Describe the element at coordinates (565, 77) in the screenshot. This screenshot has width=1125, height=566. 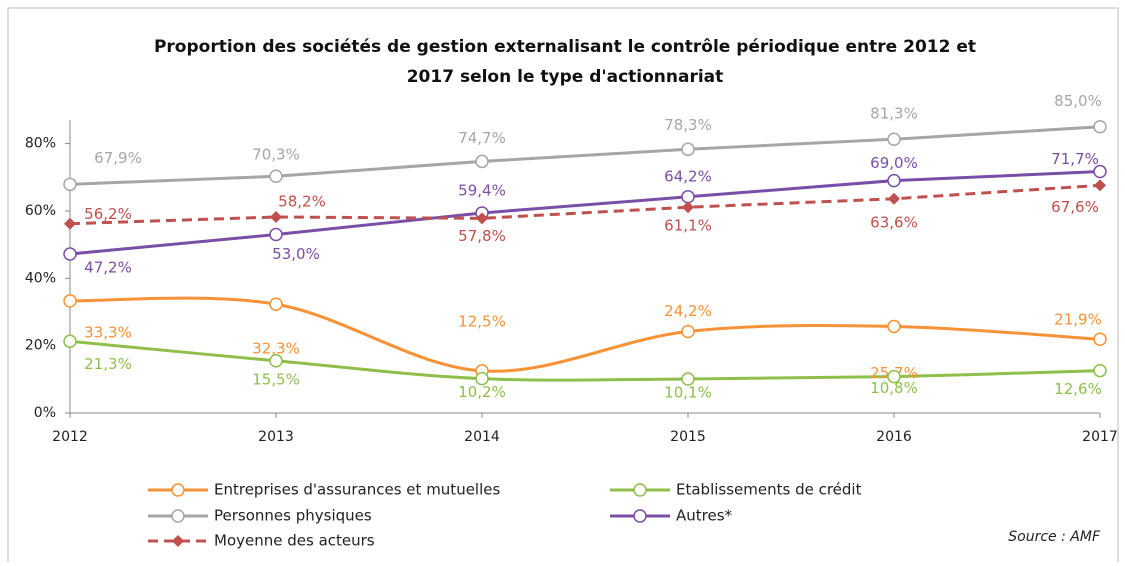
I see `chart-title: 2017 selon le type d'actionnariat` at that location.